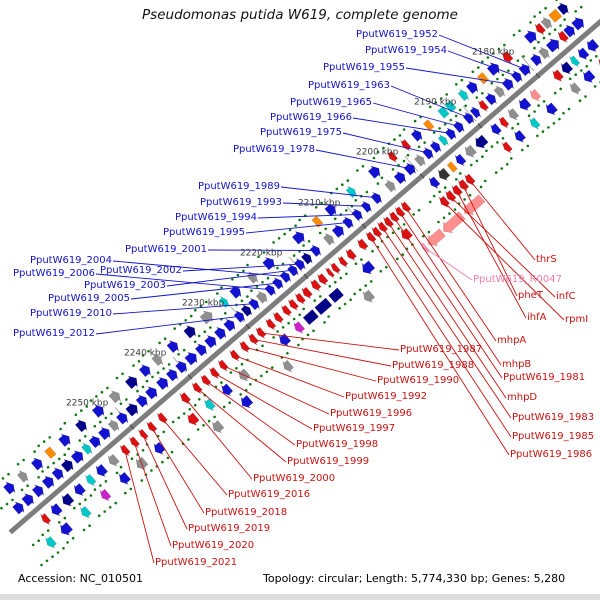 This screenshot has width=600, height=600. Describe the element at coordinates (328, 461) in the screenshot. I see `gene-label: PputW619_1999` at that location.